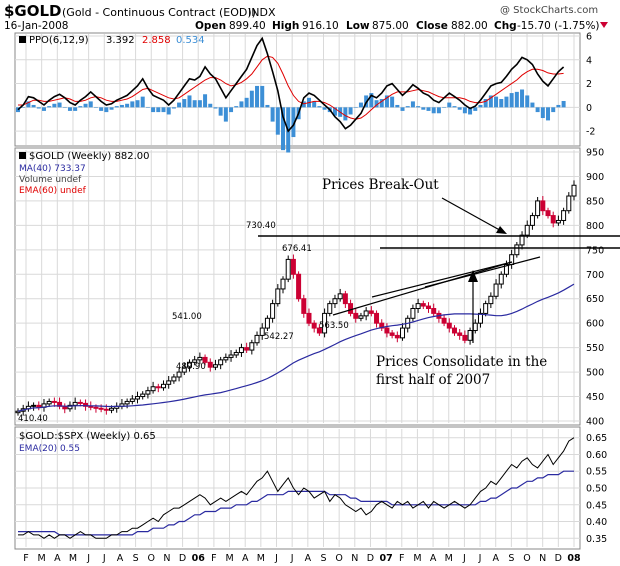 Image resolution: width=620 pixels, height=566 pixels. What do you see at coordinates (190, 40) in the screenshot?
I see `ppo-legend-v3: 0.534` at bounding box center [190, 40].